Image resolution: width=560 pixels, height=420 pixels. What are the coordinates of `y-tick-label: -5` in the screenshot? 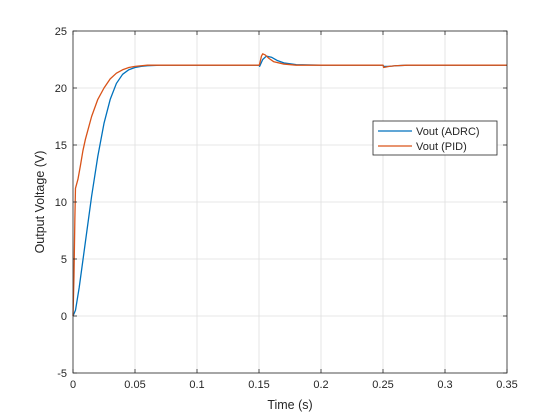 It's located at (62, 374).